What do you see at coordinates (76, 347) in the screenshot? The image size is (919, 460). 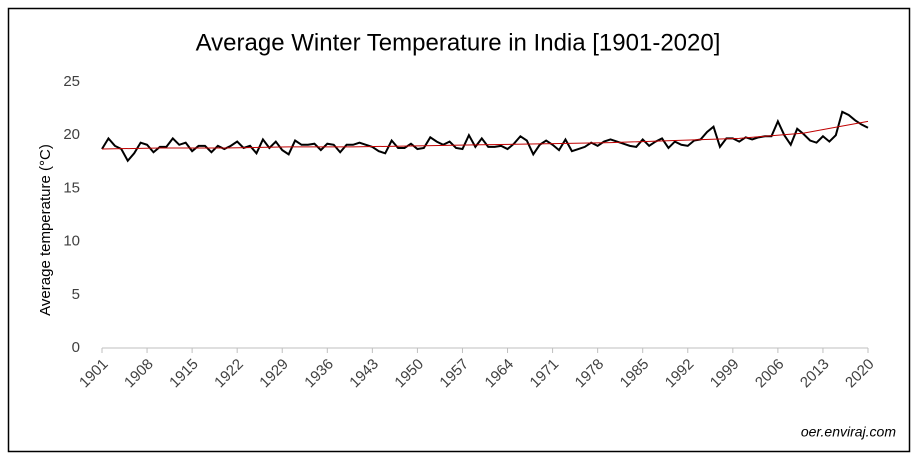 I see `y-tick-label: 0` at bounding box center [76, 347].